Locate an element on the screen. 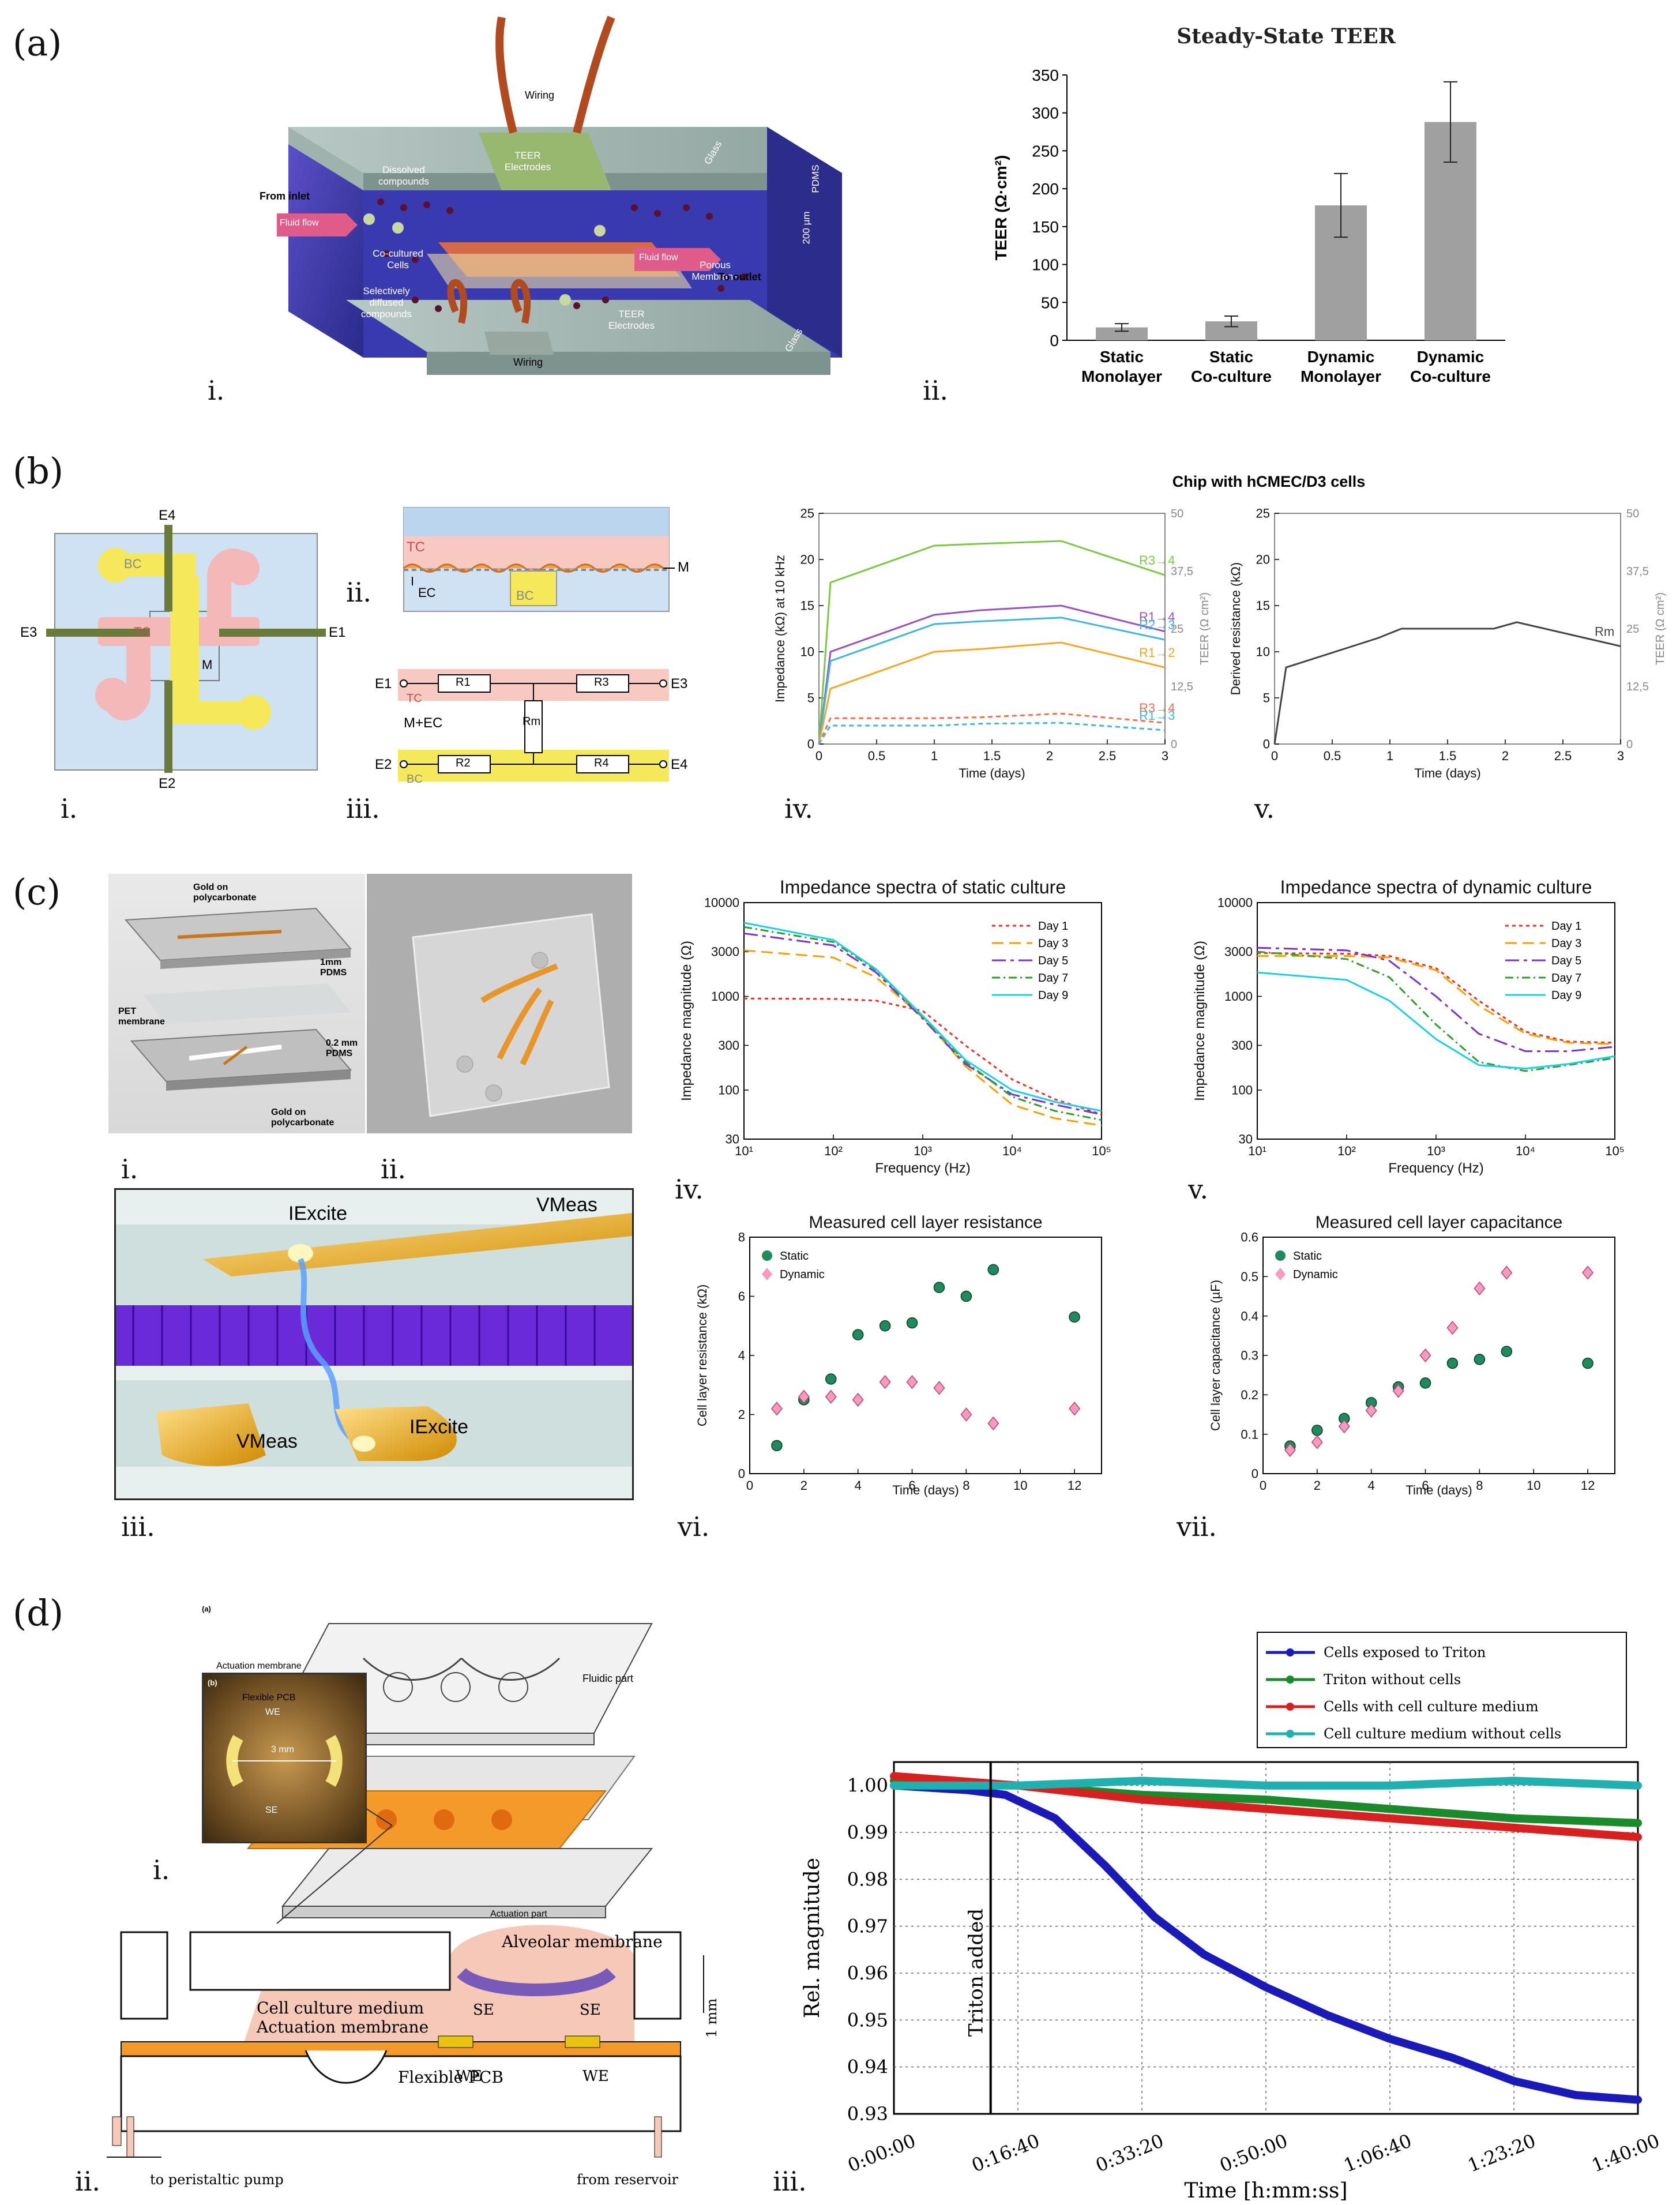 This screenshot has width=1680, height=2205. y-axis-label: Derived resistance (kΩ) is located at coordinates (1236, 628).